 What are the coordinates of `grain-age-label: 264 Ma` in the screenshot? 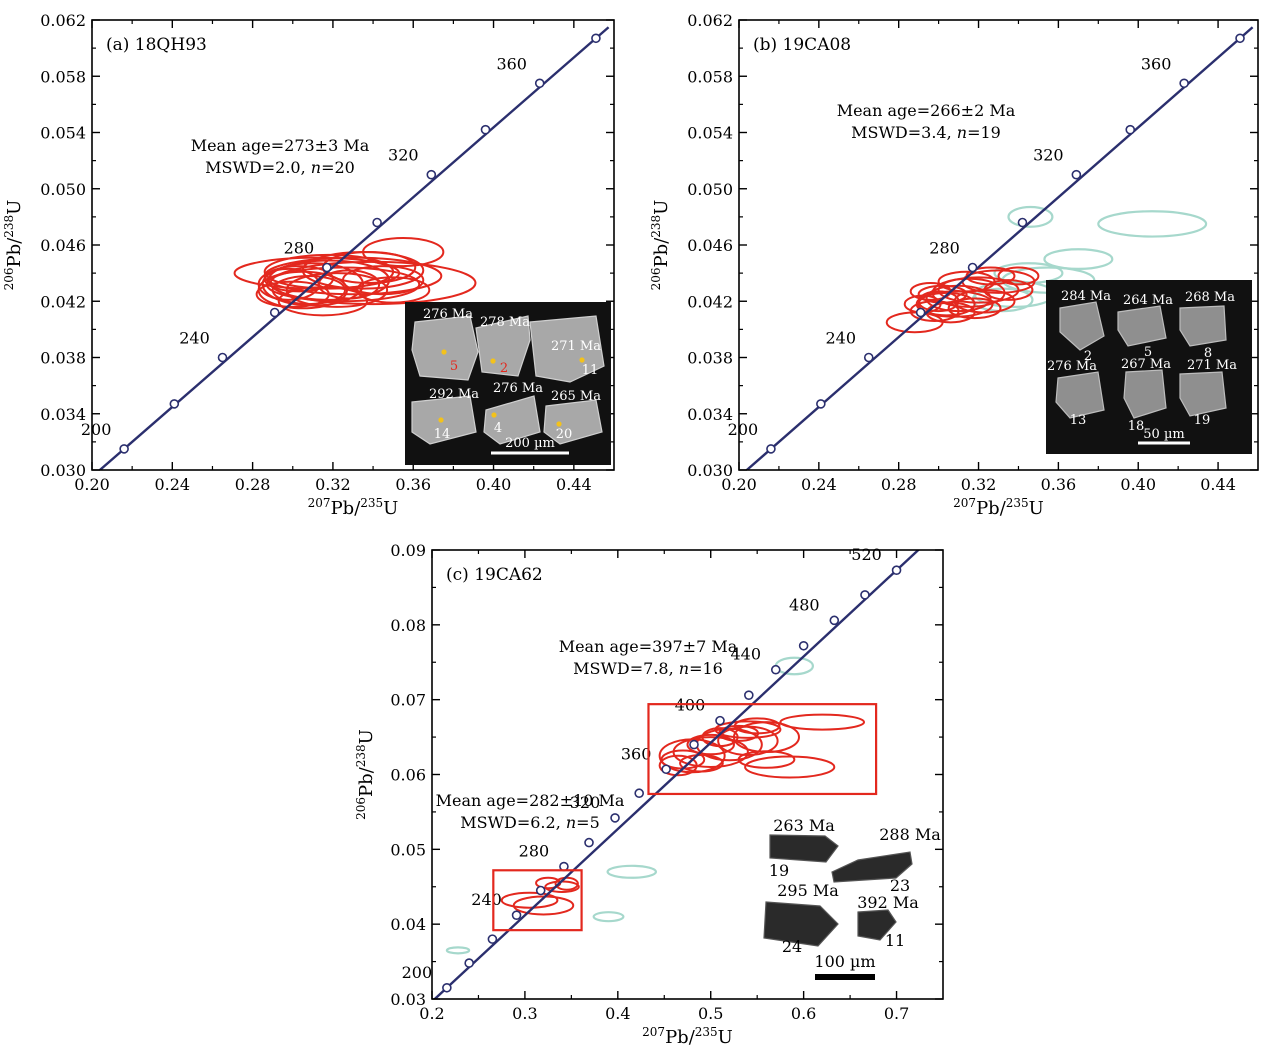 It's located at (1148, 300).